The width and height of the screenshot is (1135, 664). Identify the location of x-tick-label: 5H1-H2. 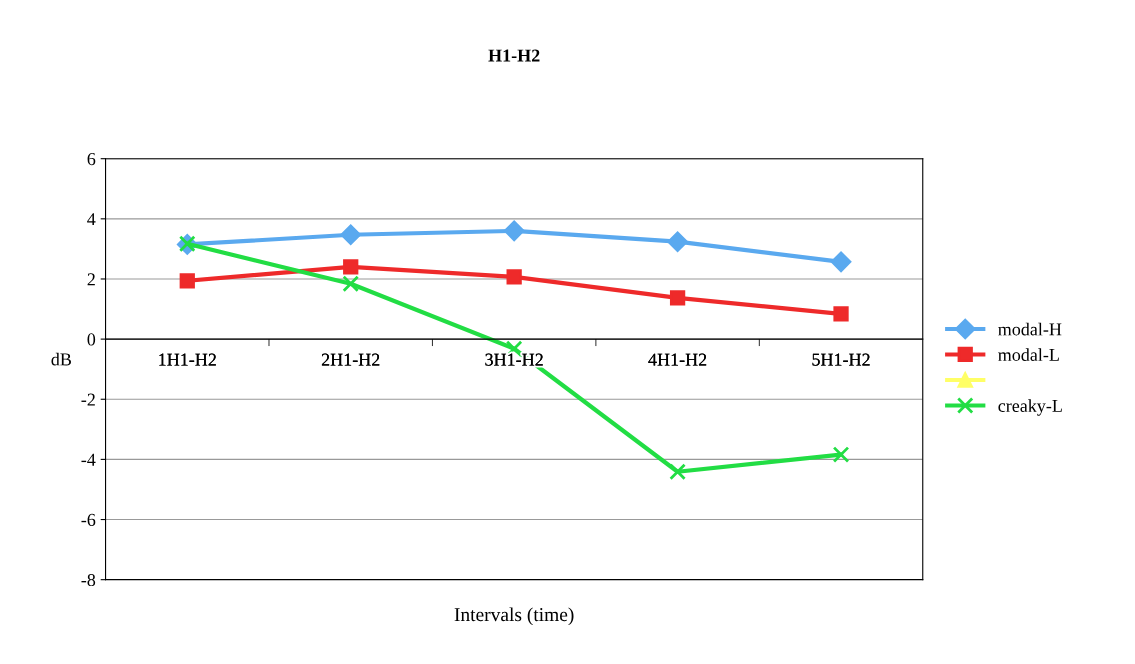
(841, 359).